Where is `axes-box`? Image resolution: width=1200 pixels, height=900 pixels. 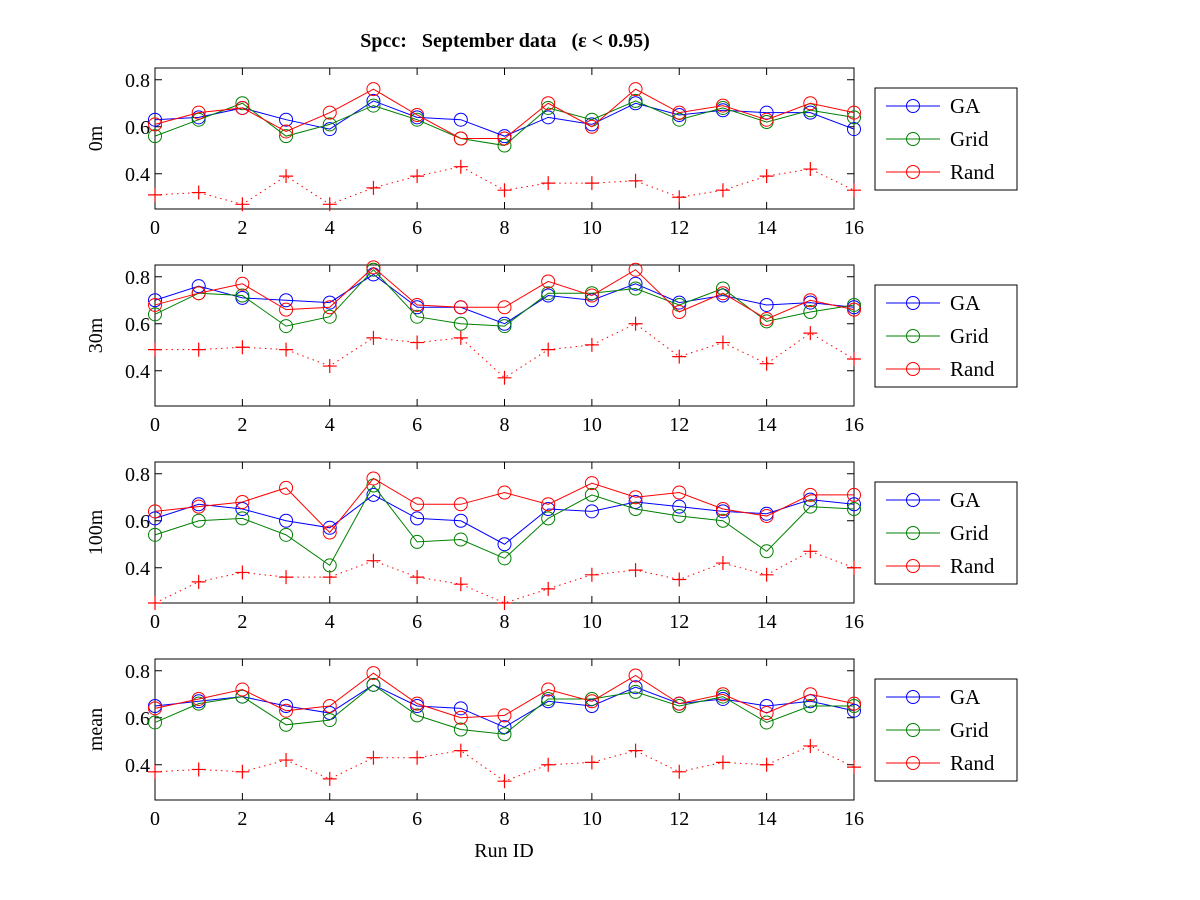
axes-box is located at coordinates (504, 335).